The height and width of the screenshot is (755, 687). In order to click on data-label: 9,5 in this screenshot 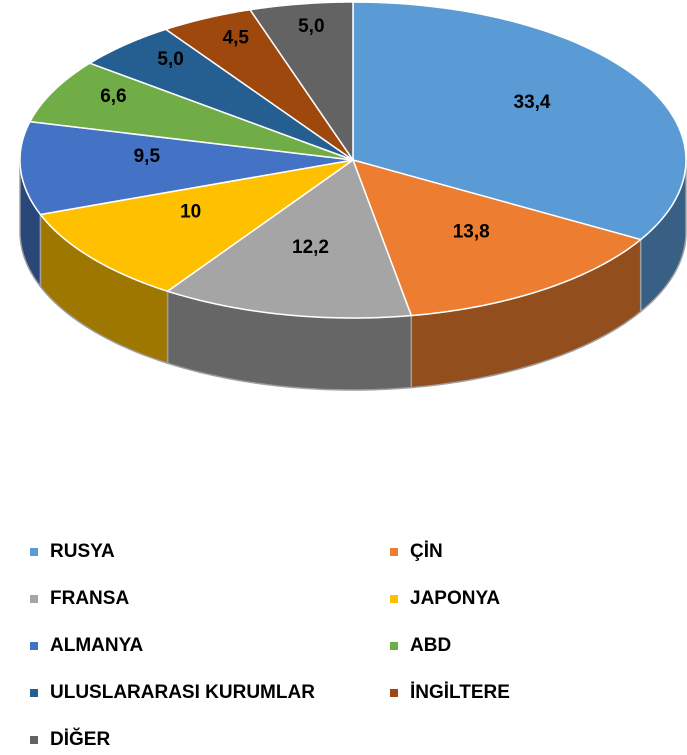, I will do `click(147, 156)`.